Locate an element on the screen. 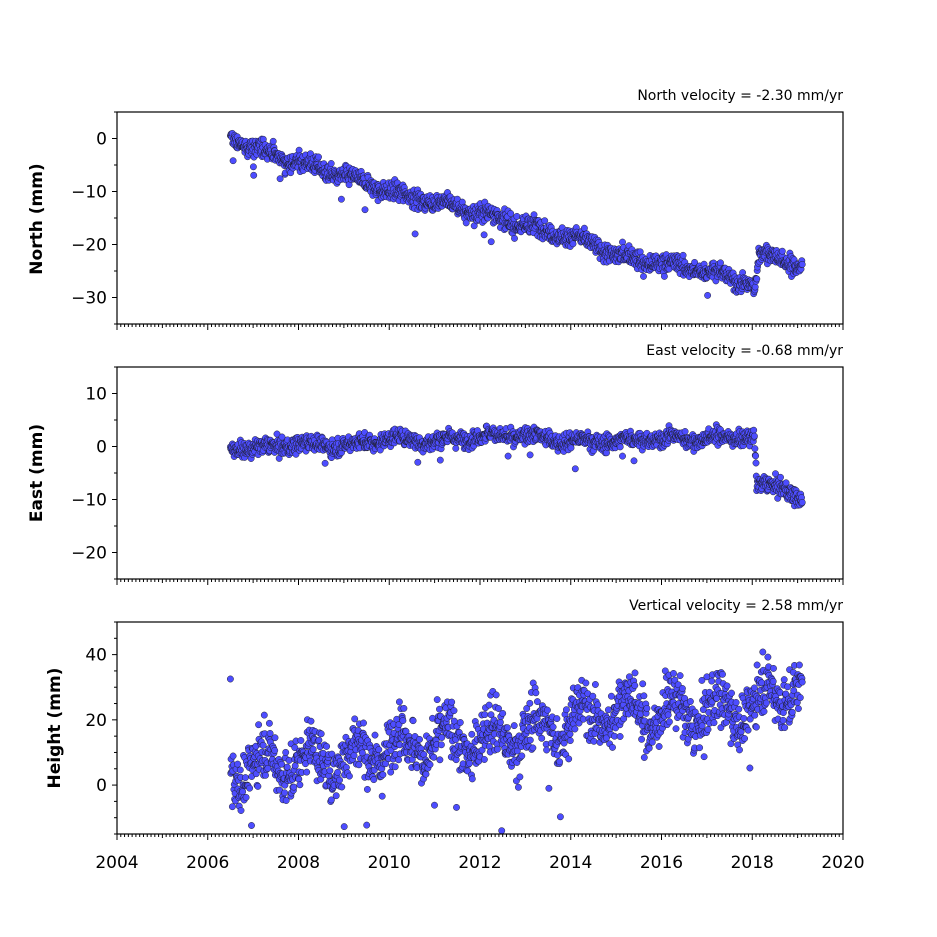 The height and width of the screenshot is (937, 937). north-velocity-label: North velocity = -2.30 mm/yr is located at coordinates (740, 96).